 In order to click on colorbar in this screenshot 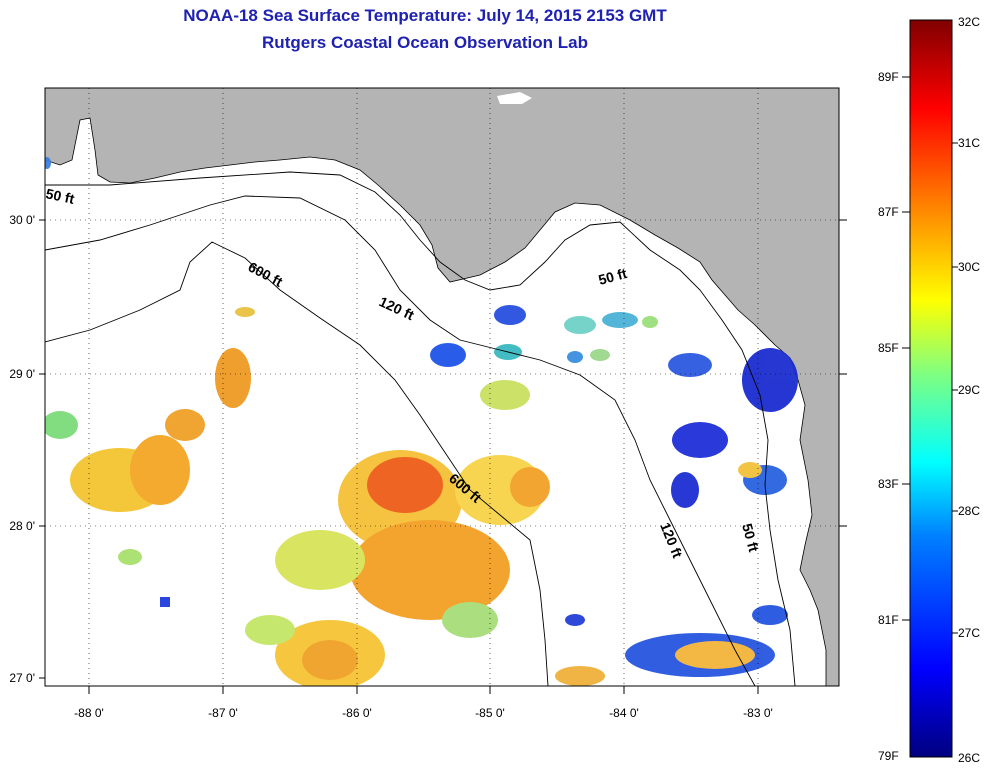, I will do `click(931, 388)`.